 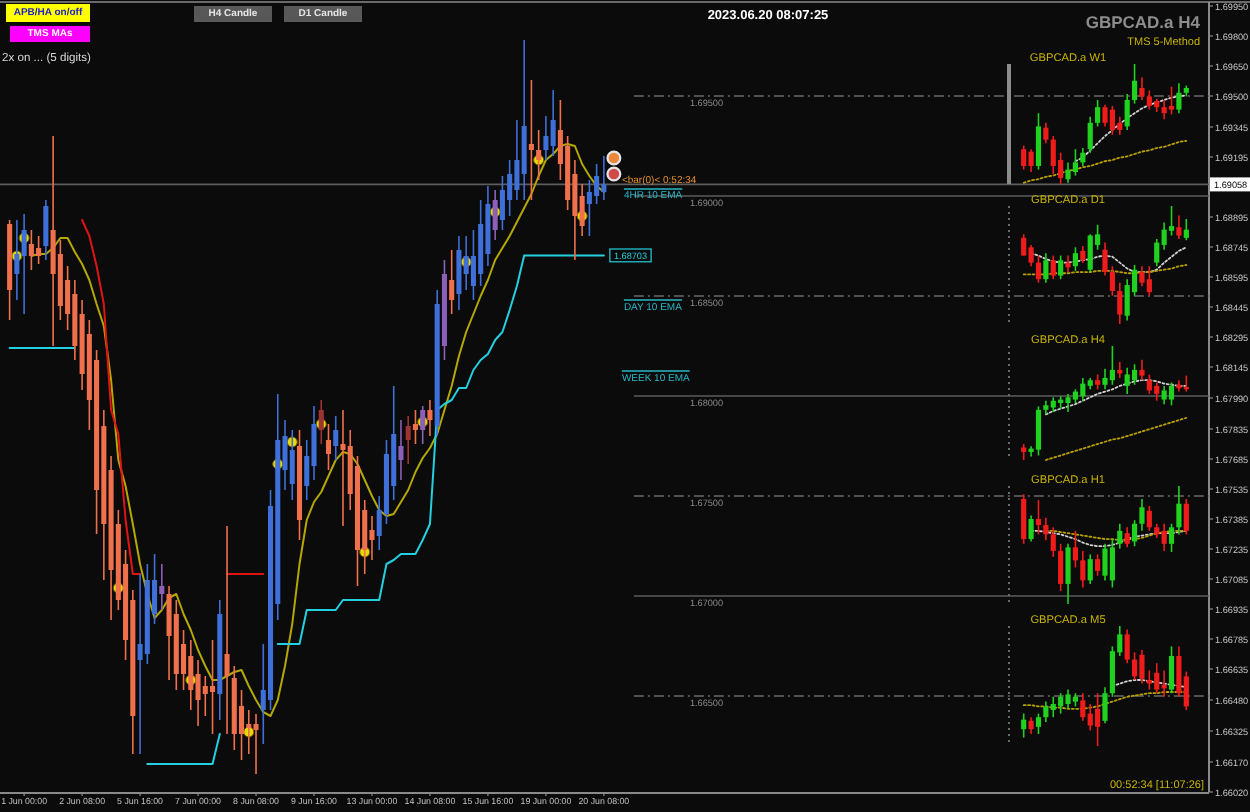 I want to click on text: GBPCAD.a H4, so click(x=1143, y=22).